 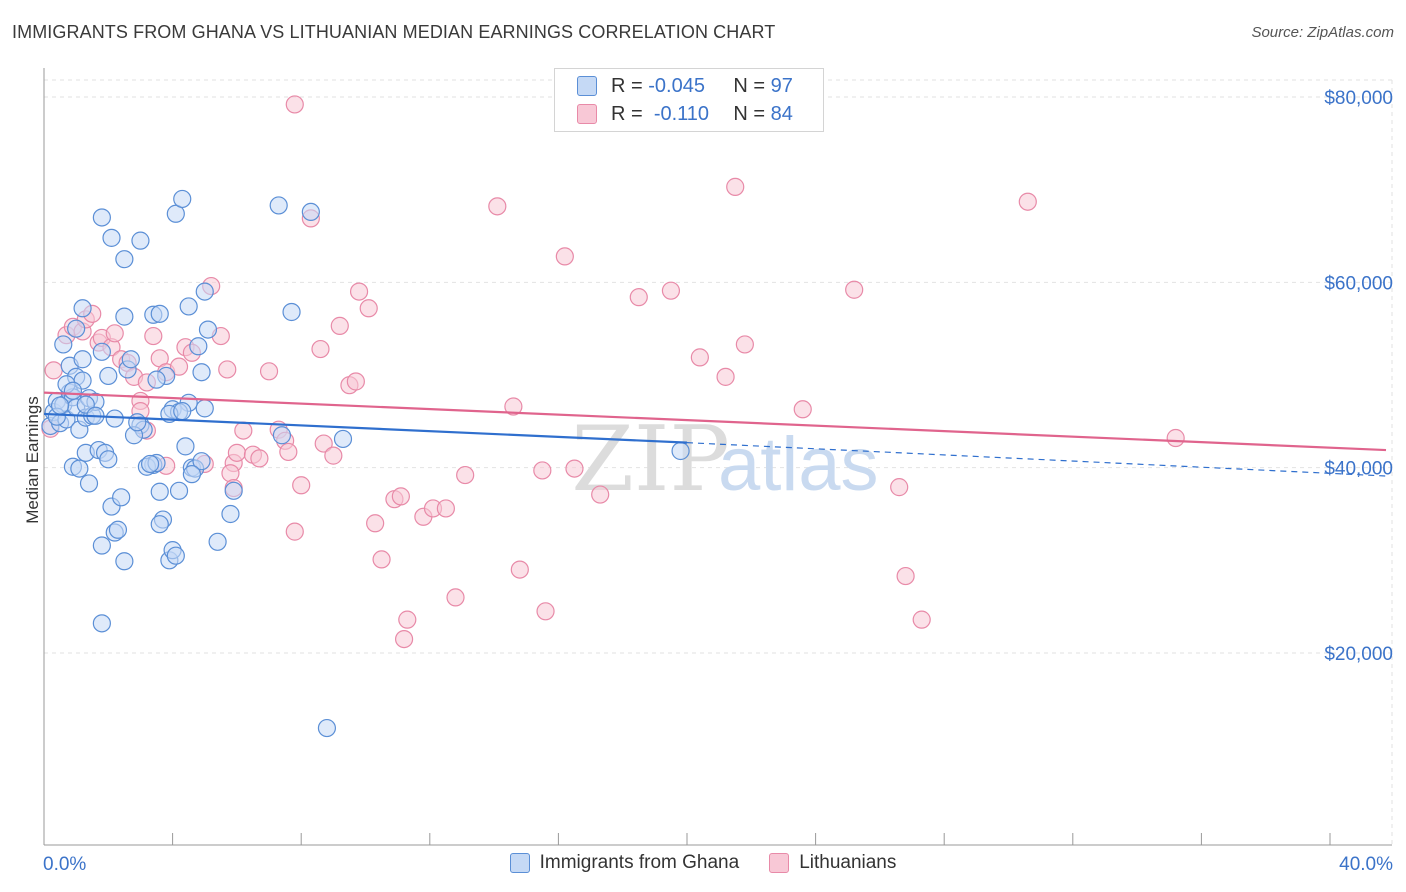 I want to click on x-tick-label-max: 40.0%, so click(x=1366, y=864).